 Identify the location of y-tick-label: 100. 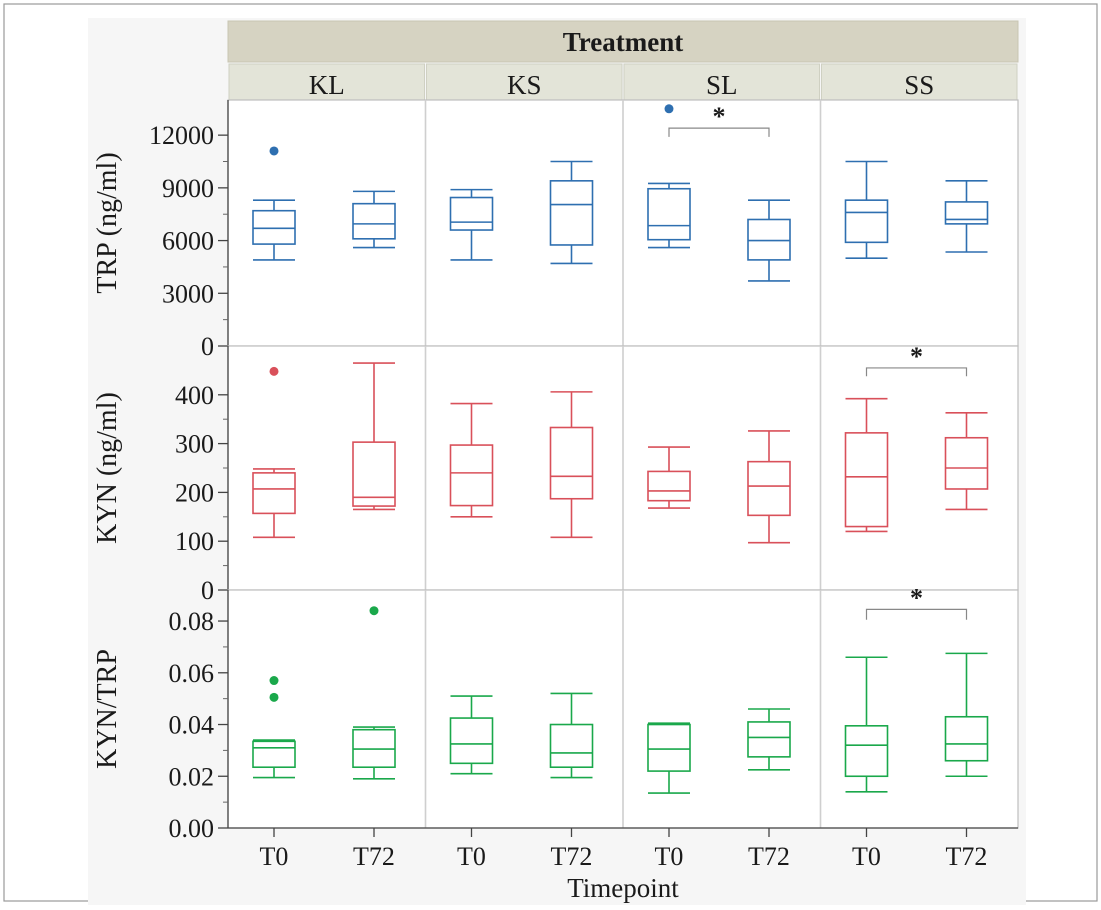
(194, 541).